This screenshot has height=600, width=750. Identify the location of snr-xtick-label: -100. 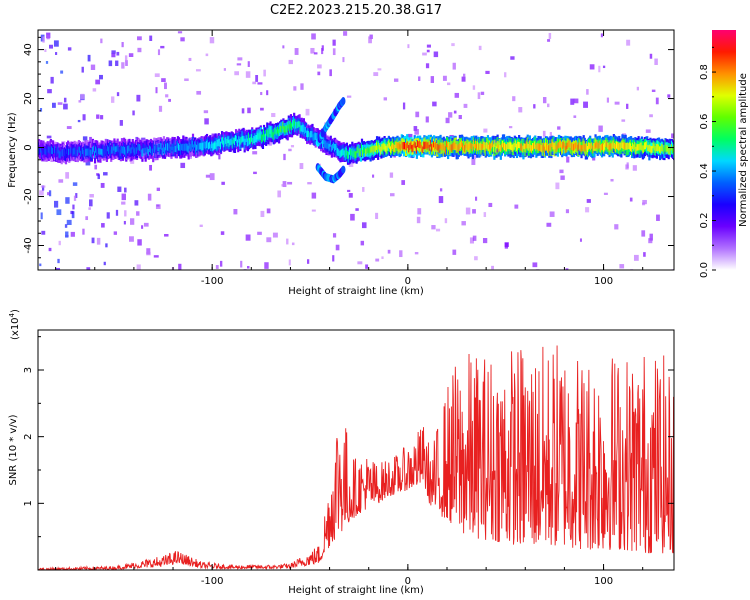
(212, 581).